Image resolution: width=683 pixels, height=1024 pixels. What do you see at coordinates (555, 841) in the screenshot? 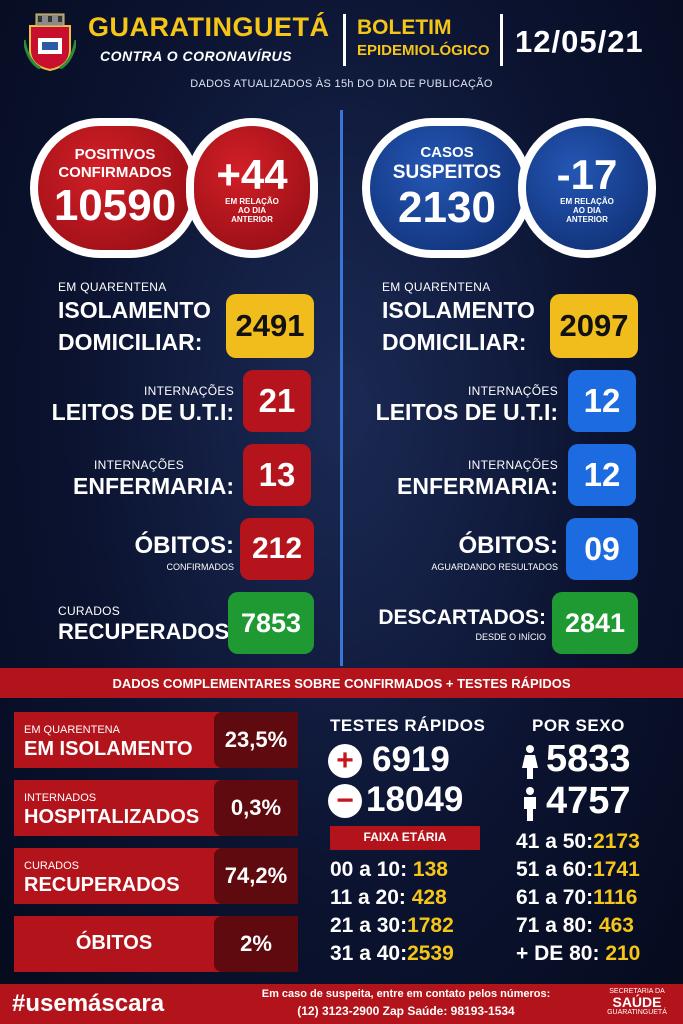
I see `age-range: 41 a 50:` at bounding box center [555, 841].